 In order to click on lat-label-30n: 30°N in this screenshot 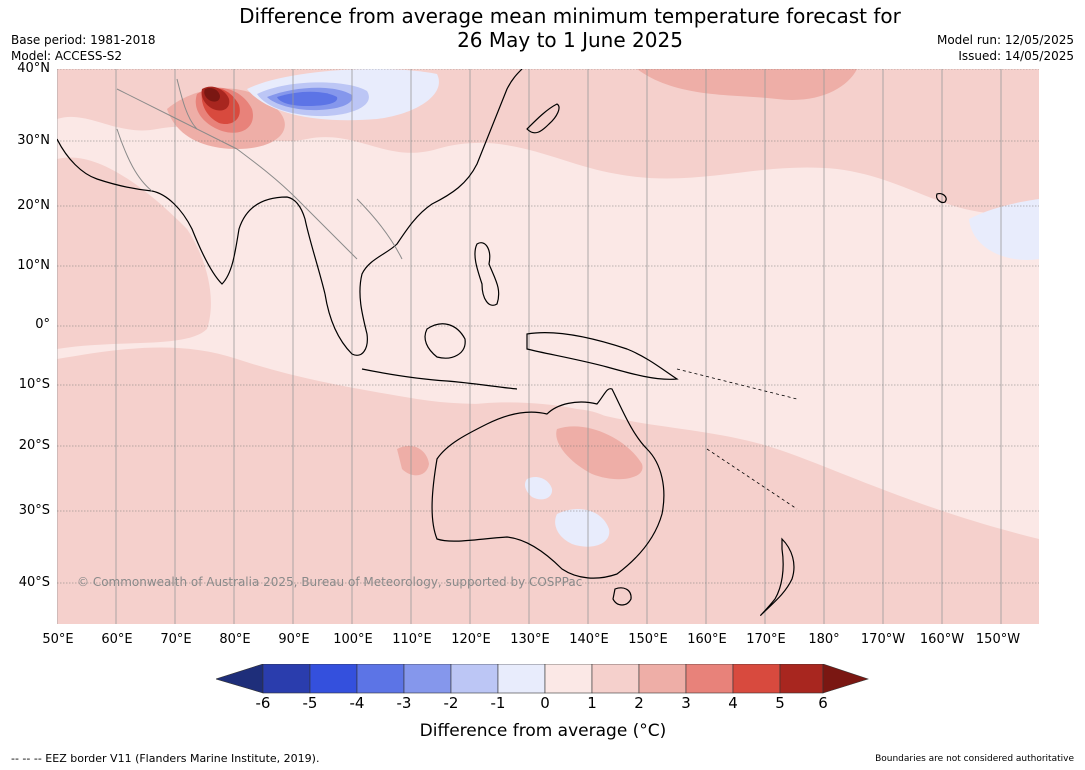, I will do `click(33, 140)`.